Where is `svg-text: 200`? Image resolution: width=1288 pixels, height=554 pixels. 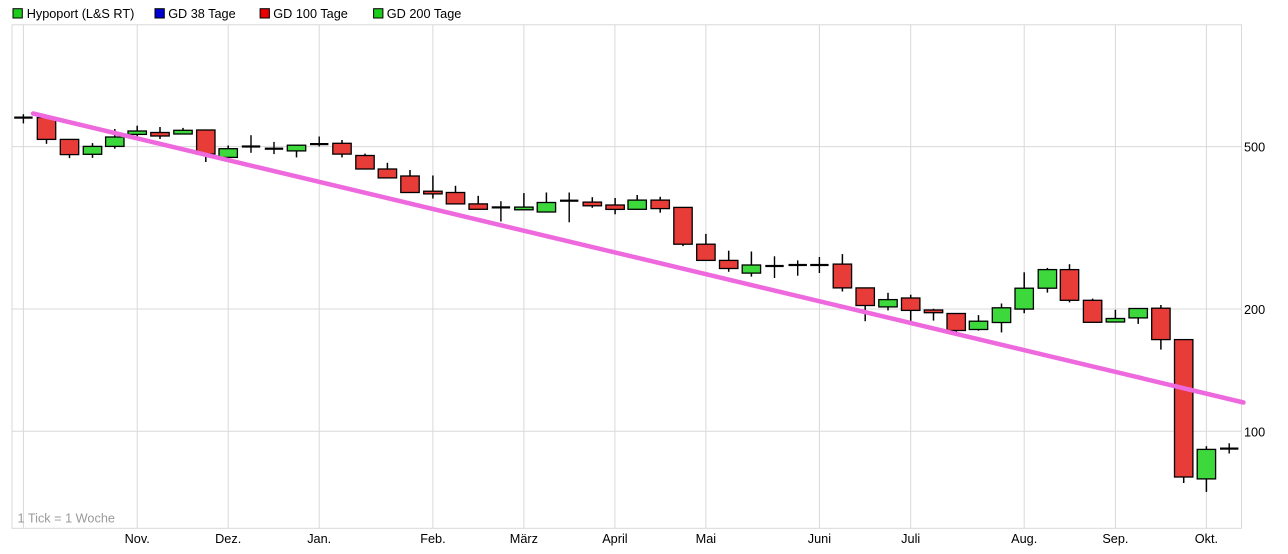 svg-text: 200 is located at coordinates (1254, 310).